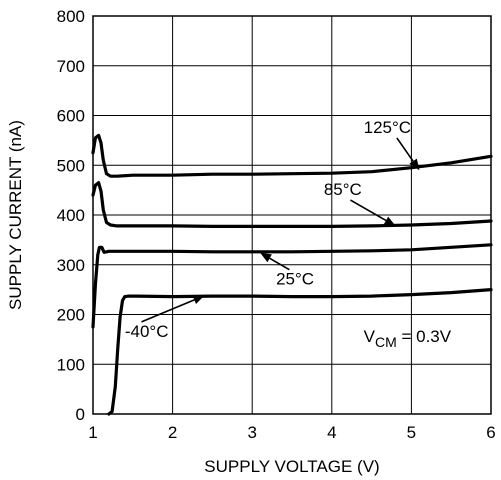  Describe the element at coordinates (331, 432) in the screenshot. I see `x-tick-label-3: 4` at that location.